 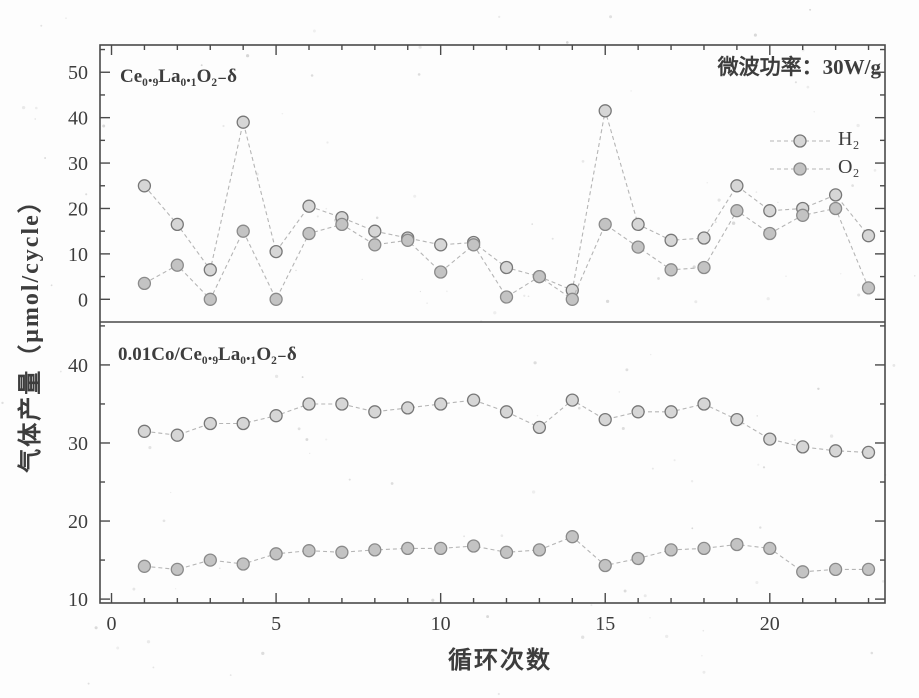 What do you see at coordinates (276, 624) in the screenshot?
I see `x-tick-label: 5` at bounding box center [276, 624].